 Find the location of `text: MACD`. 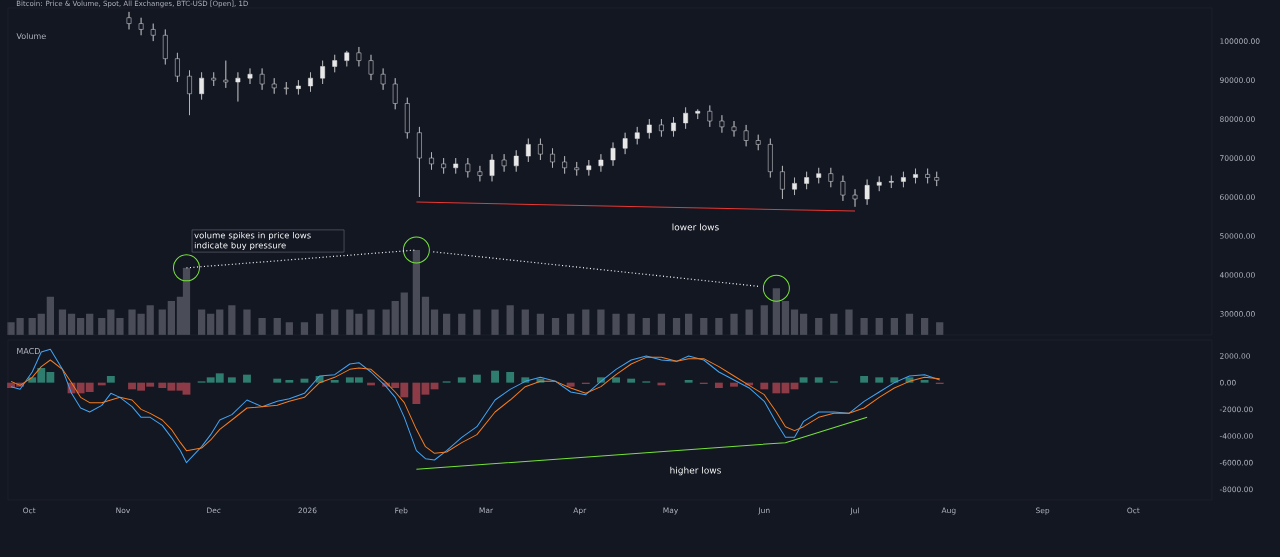

text: MACD is located at coordinates (28, 351).